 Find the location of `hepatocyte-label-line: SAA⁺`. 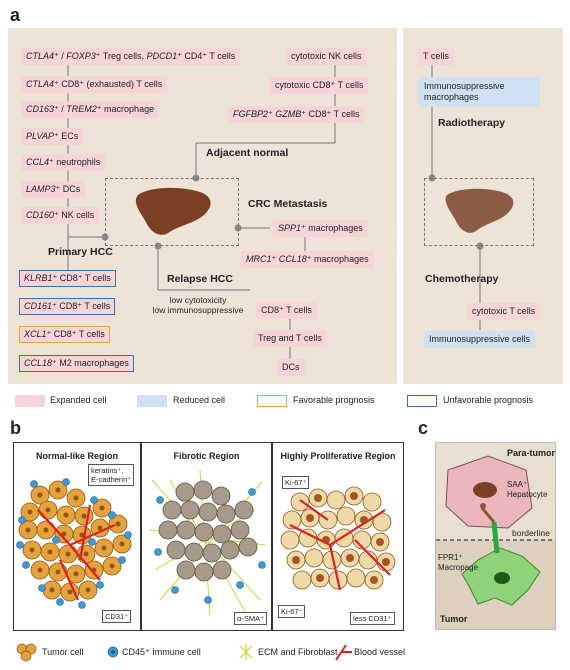

hepatocyte-label-line: SAA⁺ is located at coordinates (527, 485).